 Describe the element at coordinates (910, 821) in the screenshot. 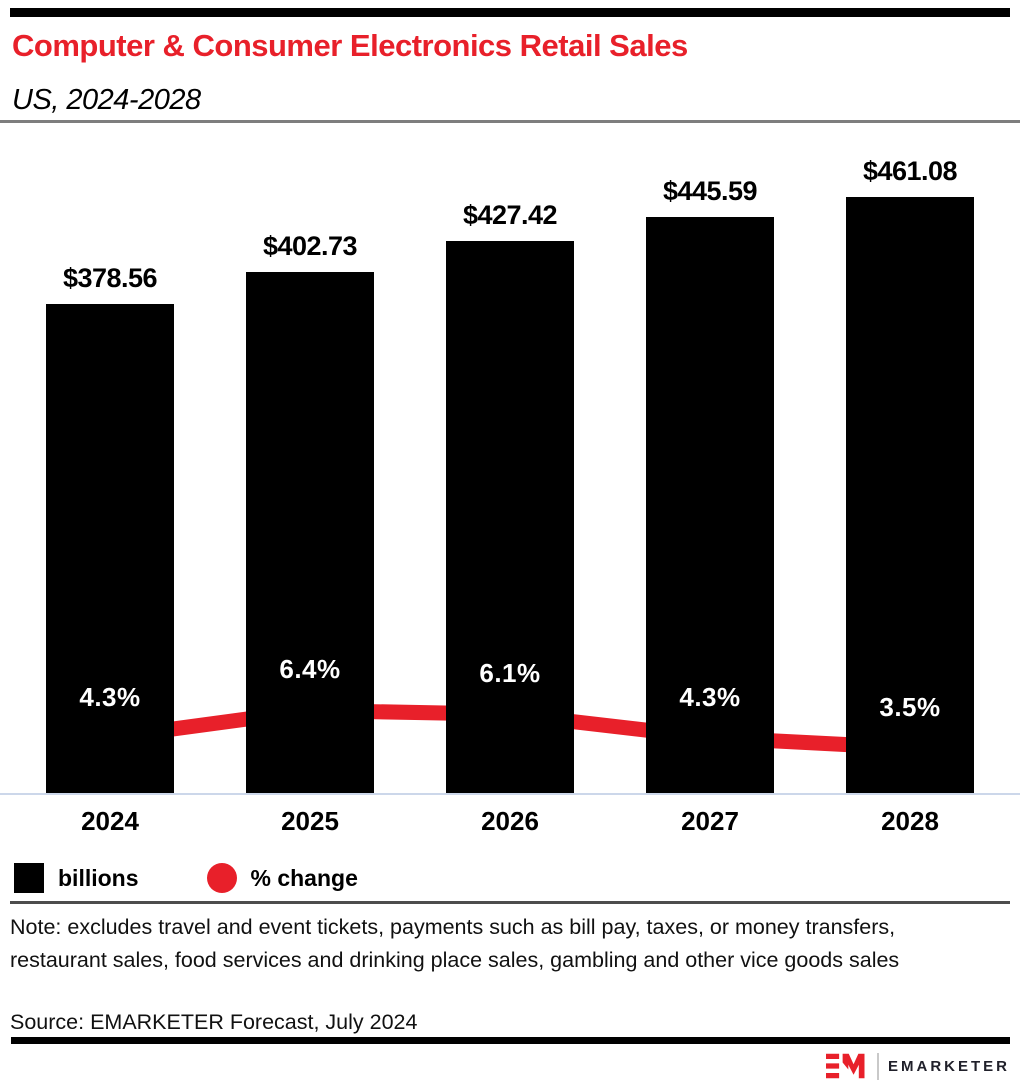

I see `x-tick-label-2028: 2028` at that location.